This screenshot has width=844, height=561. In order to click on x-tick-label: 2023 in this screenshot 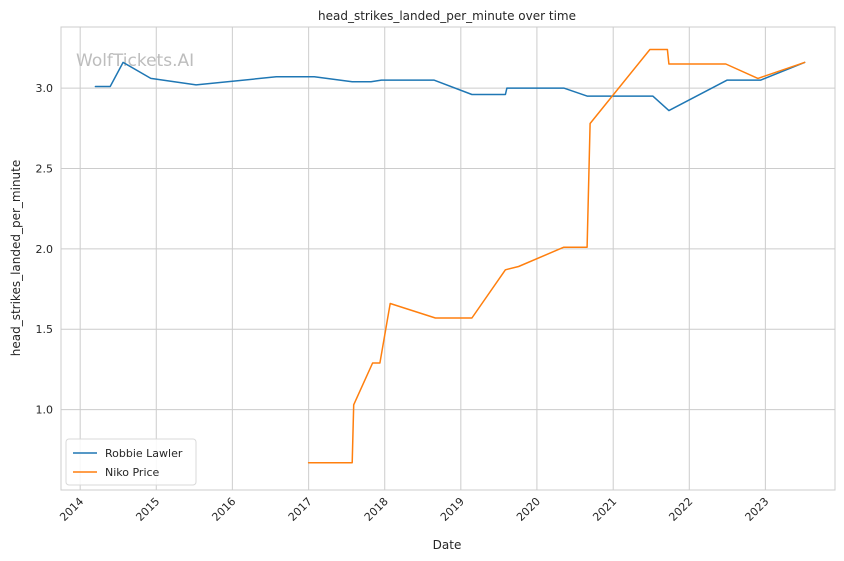, I will do `click(757, 509)`.